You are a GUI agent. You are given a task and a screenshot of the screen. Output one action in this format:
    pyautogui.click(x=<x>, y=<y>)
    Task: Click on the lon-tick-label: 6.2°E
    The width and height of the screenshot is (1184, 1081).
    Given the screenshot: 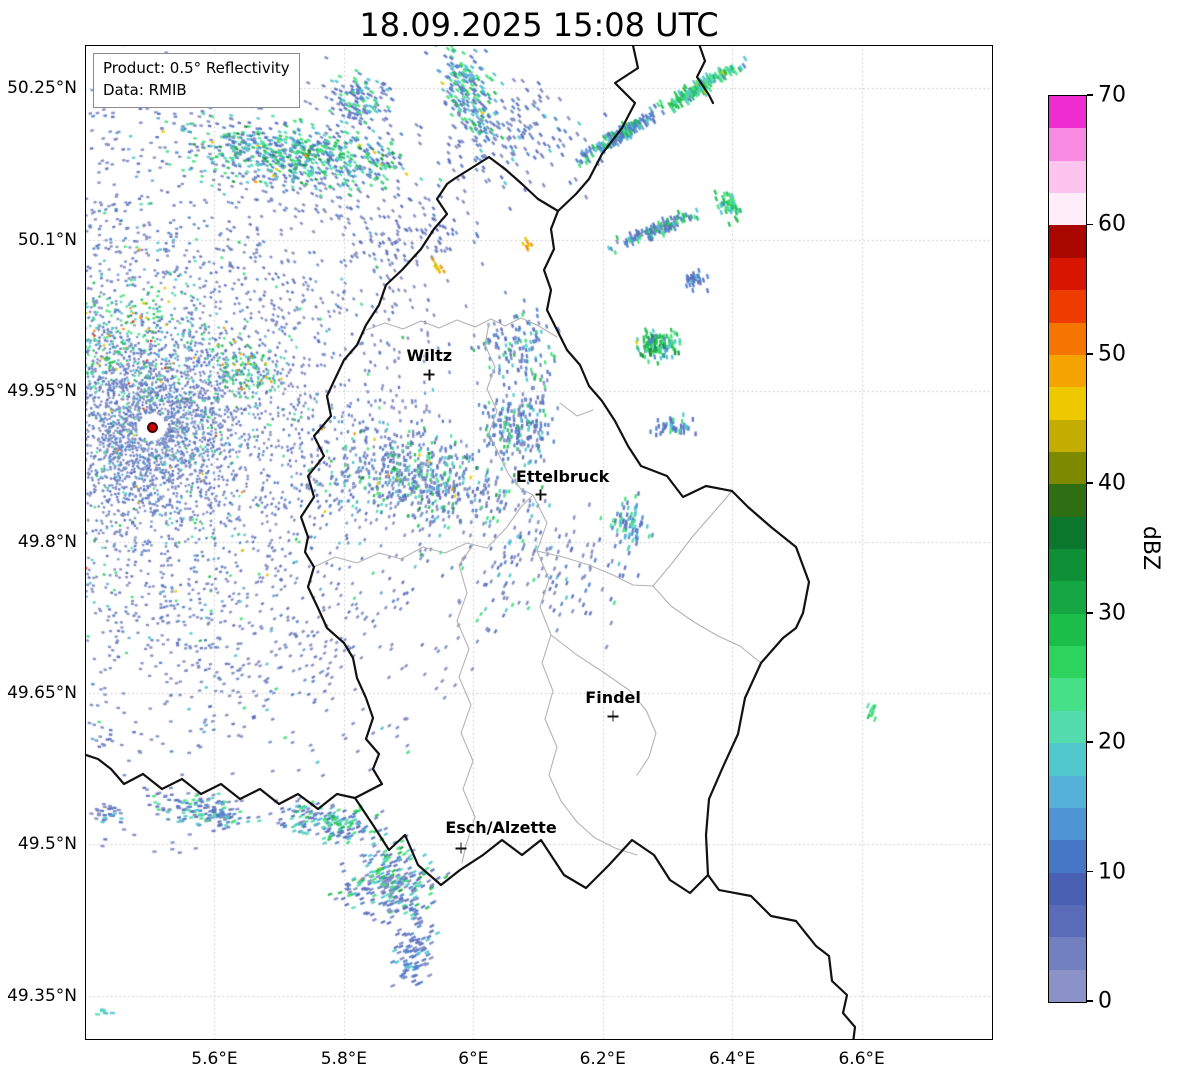 What is the action you would take?
    pyautogui.click(x=602, y=1059)
    